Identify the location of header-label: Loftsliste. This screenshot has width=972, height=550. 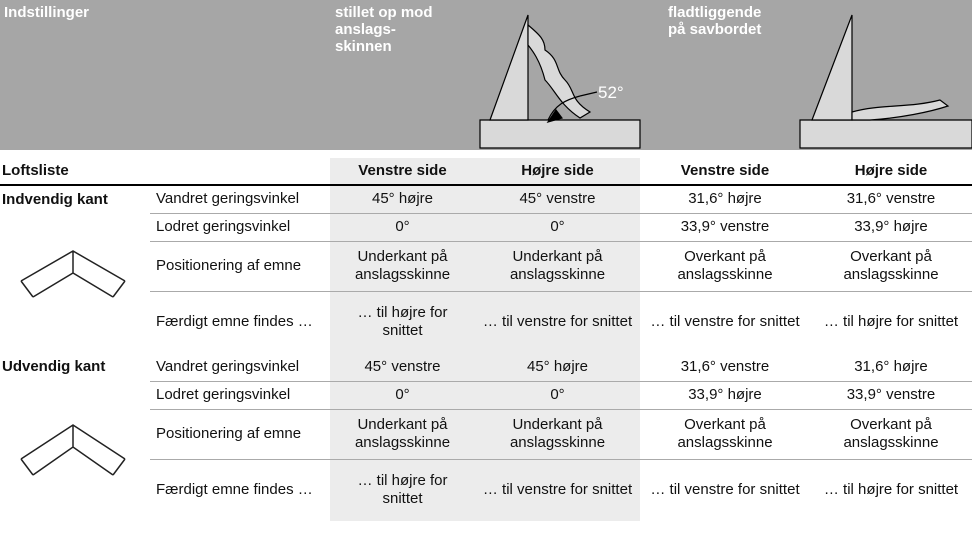
(165, 172).